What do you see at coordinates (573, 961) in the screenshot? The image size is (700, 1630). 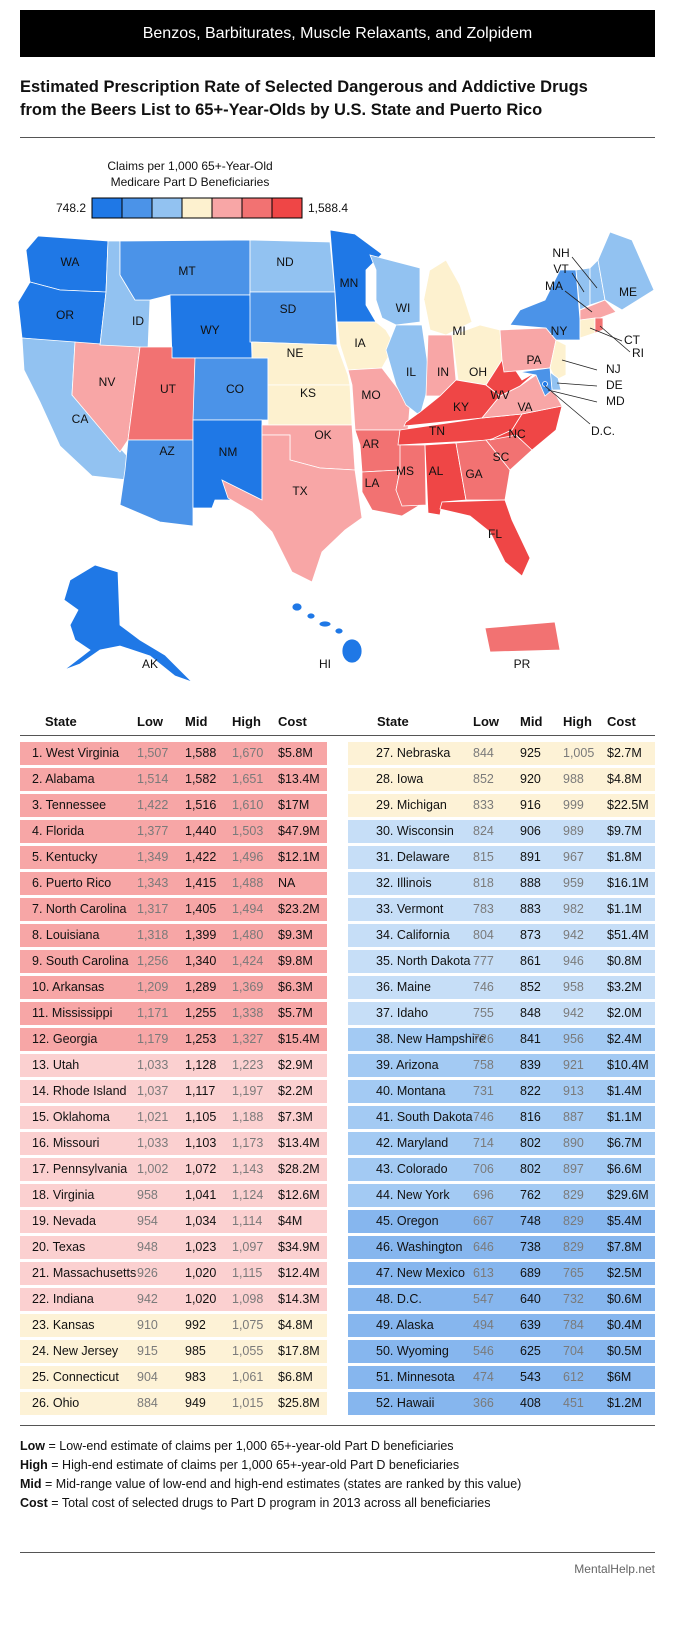 I see `table-cell: 946` at bounding box center [573, 961].